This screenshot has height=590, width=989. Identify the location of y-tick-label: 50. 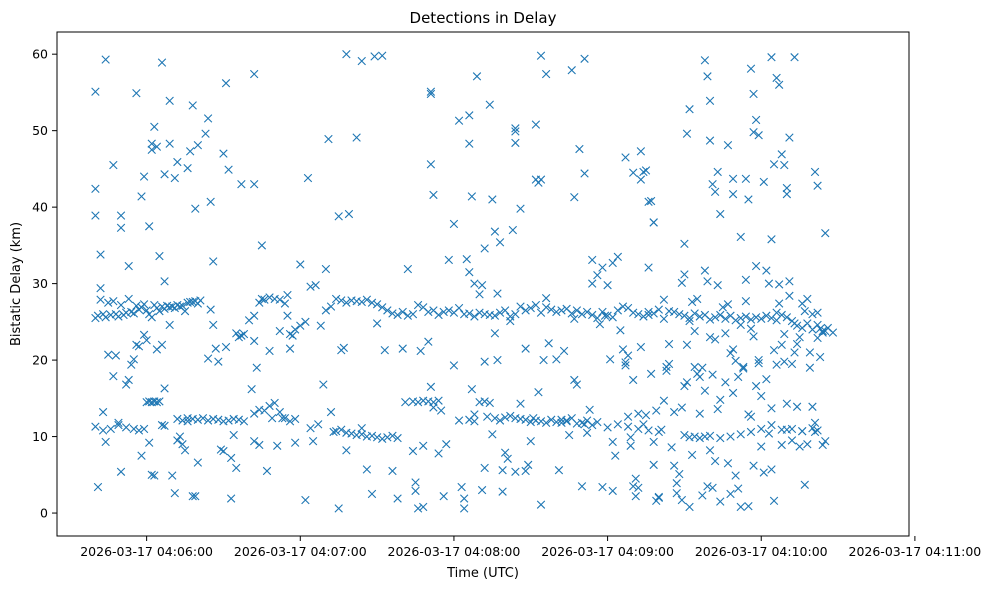
(40, 130).